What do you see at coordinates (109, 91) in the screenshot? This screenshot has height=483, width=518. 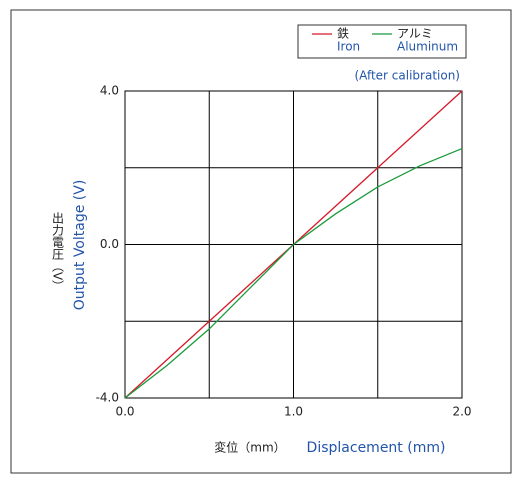 I see `y-tick-label: 4.0` at bounding box center [109, 91].